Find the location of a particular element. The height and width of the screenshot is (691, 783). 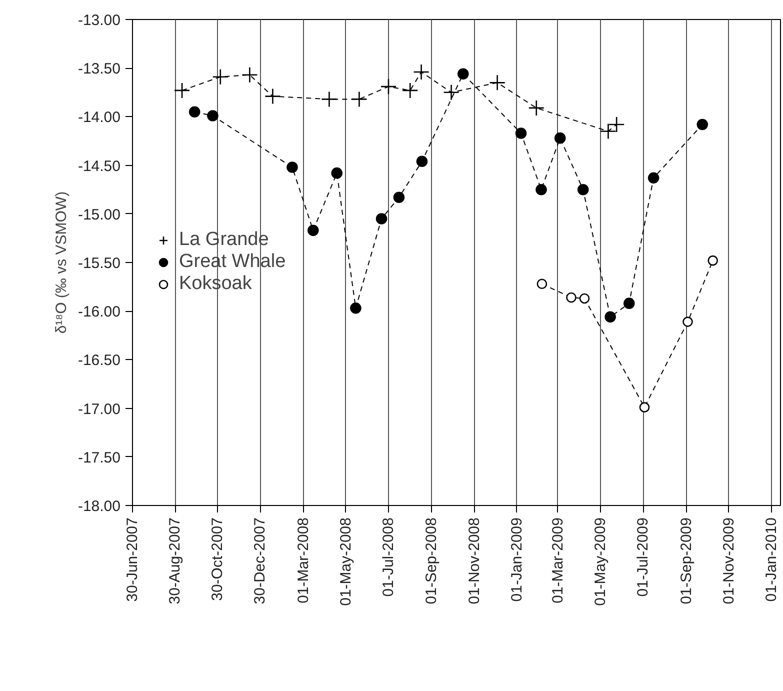

x-tick-label: 01-May-2009 is located at coordinates (601, 561).